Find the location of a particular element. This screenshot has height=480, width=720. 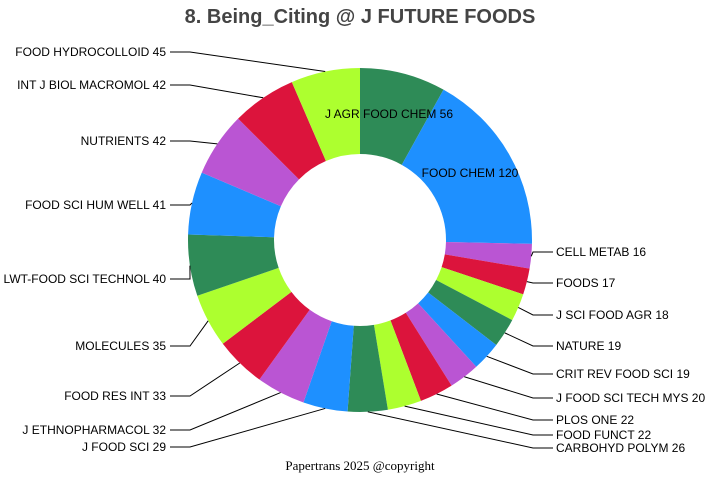

outside-label: FOOD RES INT 33 is located at coordinates (115, 396).